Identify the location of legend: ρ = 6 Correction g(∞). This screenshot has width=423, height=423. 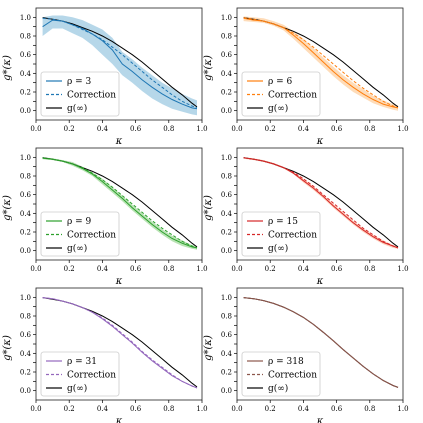
(281, 94).